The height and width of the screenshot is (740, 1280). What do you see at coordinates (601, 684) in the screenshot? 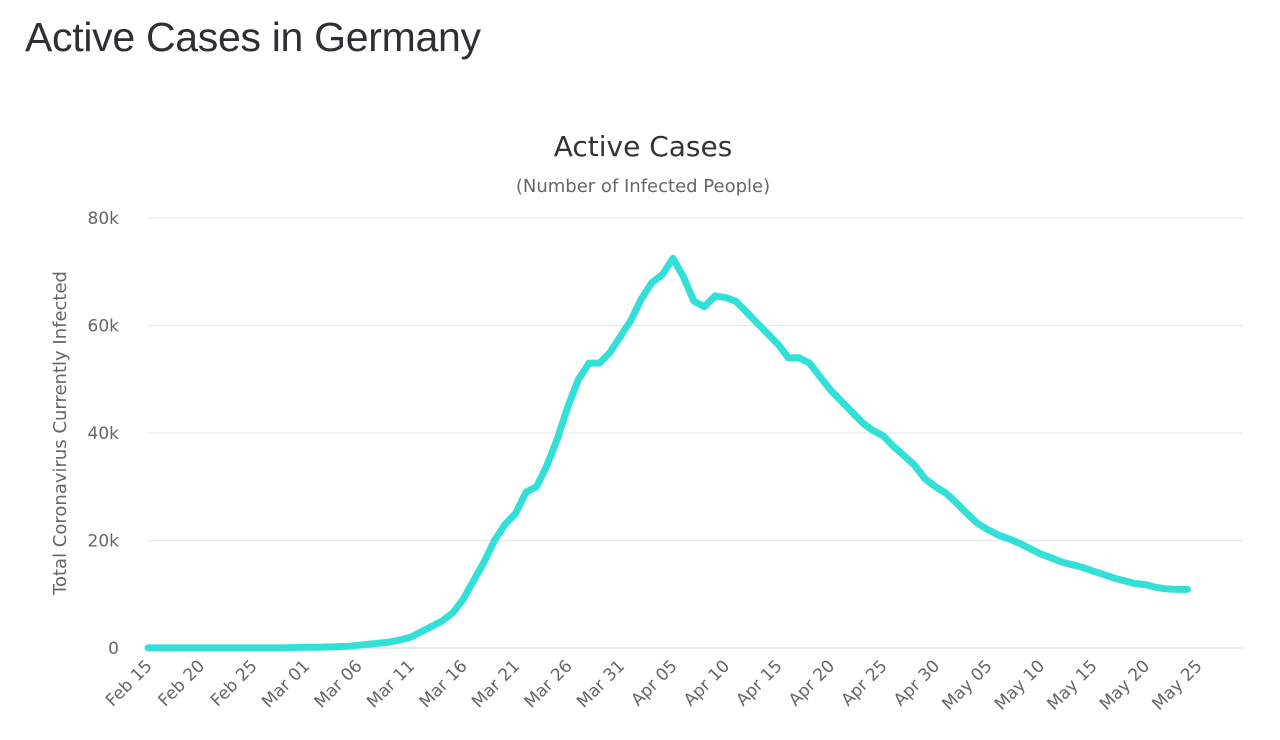
I see `x-tick-label: Mar 31` at bounding box center [601, 684].